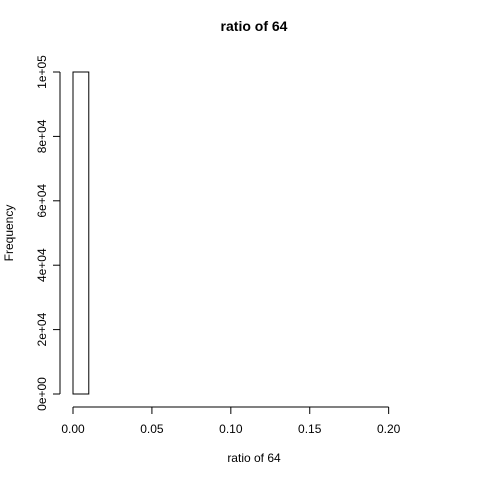  What do you see at coordinates (42, 329) in the screenshot?
I see `y-tick-label: 2e+04` at bounding box center [42, 329].